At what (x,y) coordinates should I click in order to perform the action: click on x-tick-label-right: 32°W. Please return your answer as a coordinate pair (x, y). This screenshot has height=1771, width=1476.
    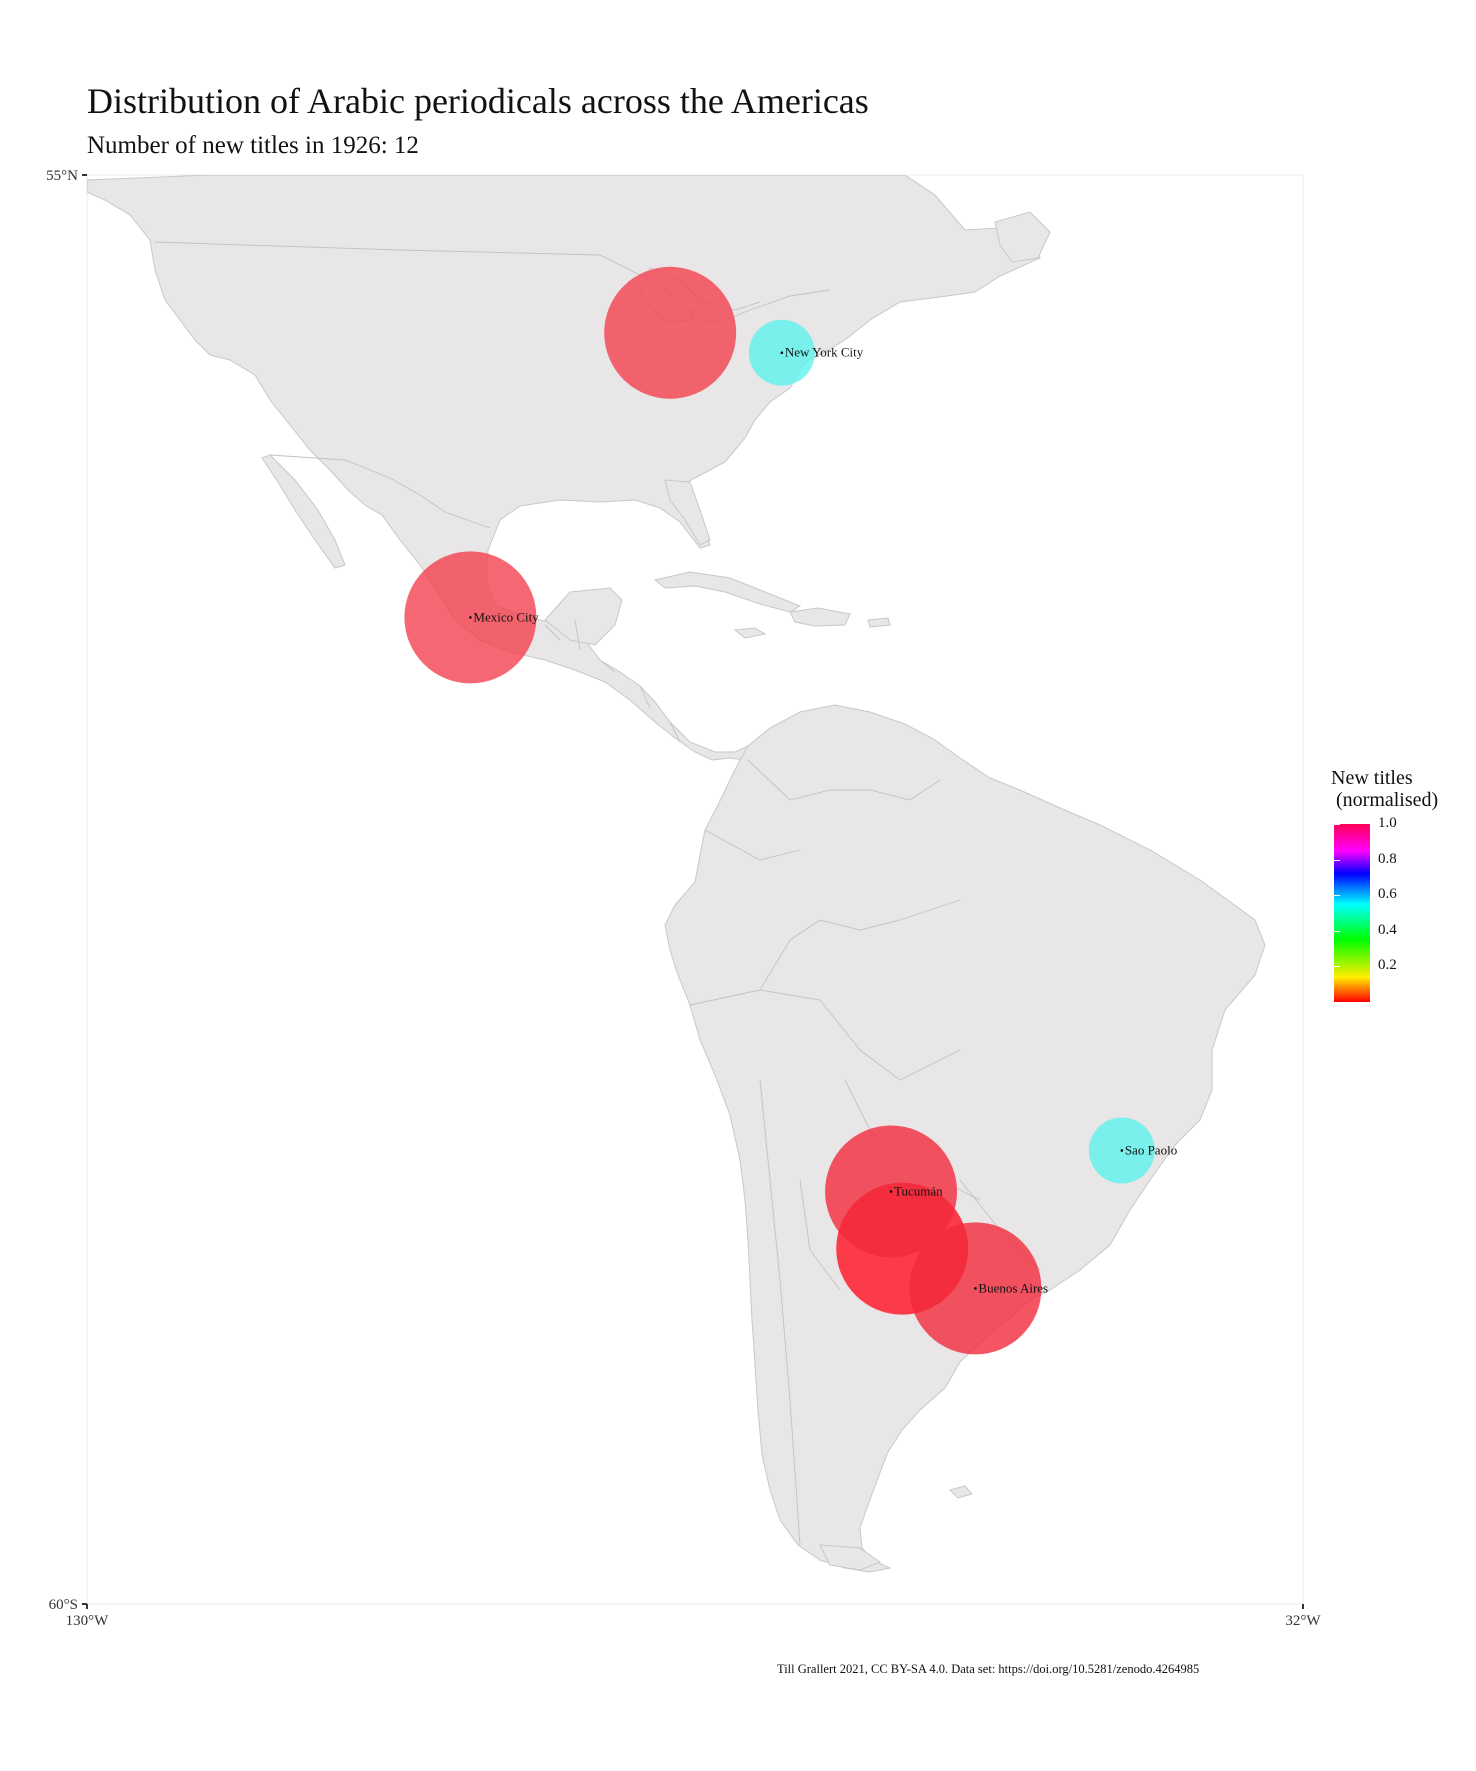
    Looking at the image, I should click on (1303, 1621).